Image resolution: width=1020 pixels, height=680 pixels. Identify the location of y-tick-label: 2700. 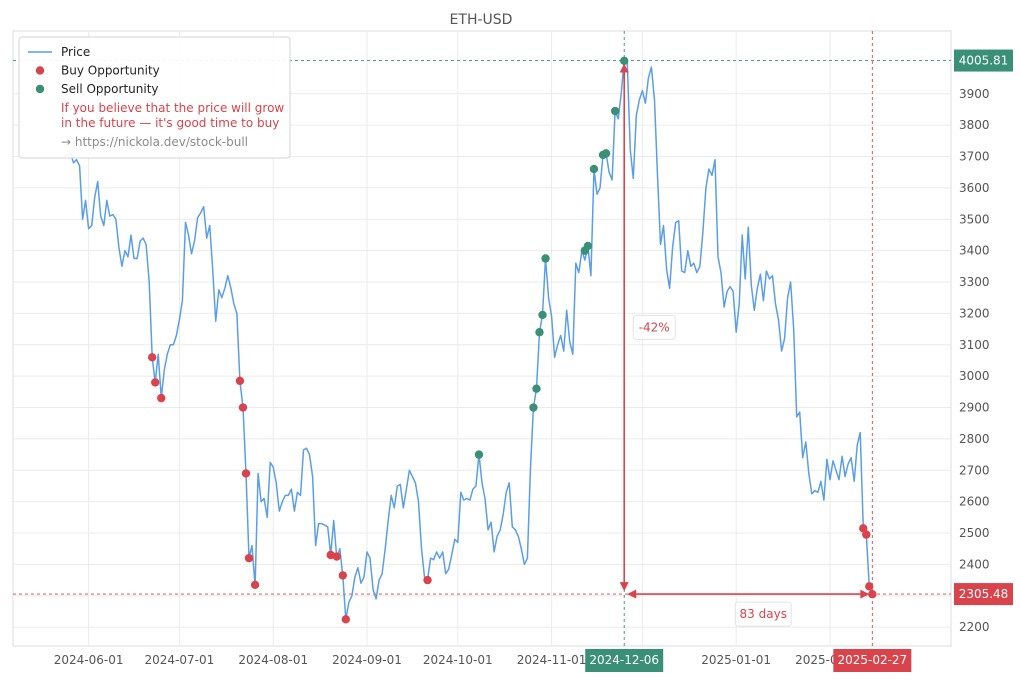
(974, 470).